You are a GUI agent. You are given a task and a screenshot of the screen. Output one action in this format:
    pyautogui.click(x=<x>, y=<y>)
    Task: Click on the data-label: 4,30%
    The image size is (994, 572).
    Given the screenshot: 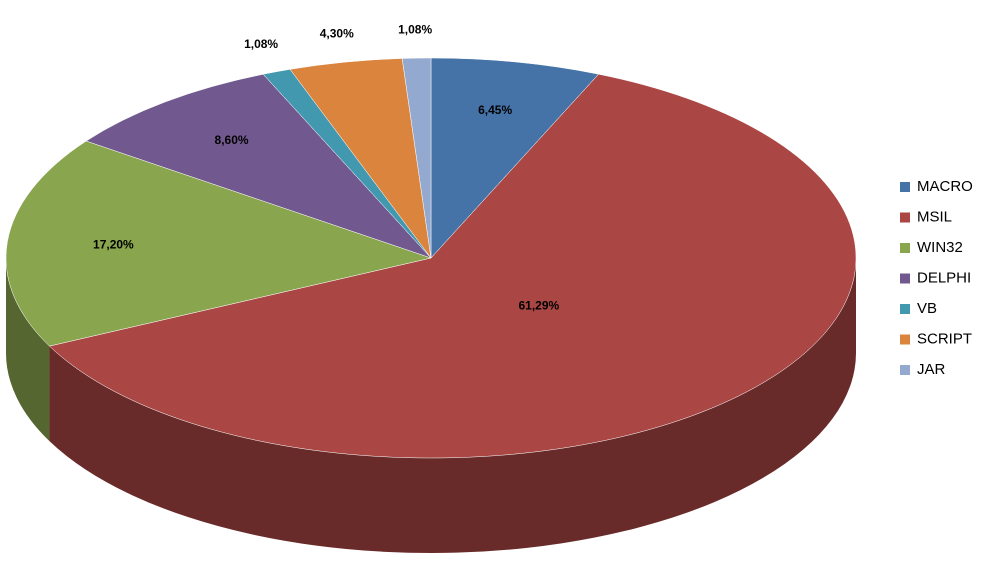 What is the action you would take?
    pyautogui.click(x=337, y=34)
    